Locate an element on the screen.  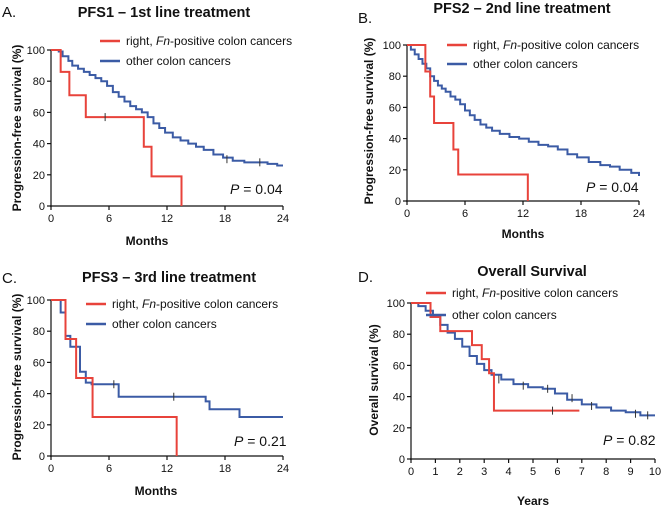
series-line-other is located at coordinates (167, 108).